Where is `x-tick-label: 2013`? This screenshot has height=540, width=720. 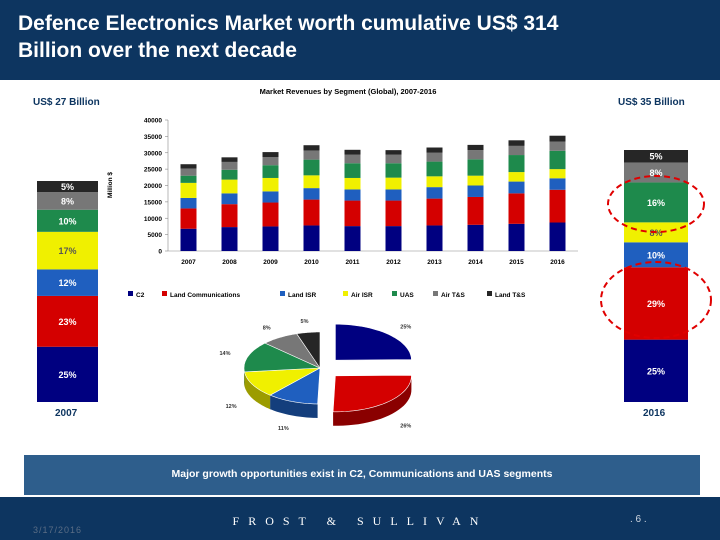
x-tick-label: 2013 is located at coordinates (434, 262).